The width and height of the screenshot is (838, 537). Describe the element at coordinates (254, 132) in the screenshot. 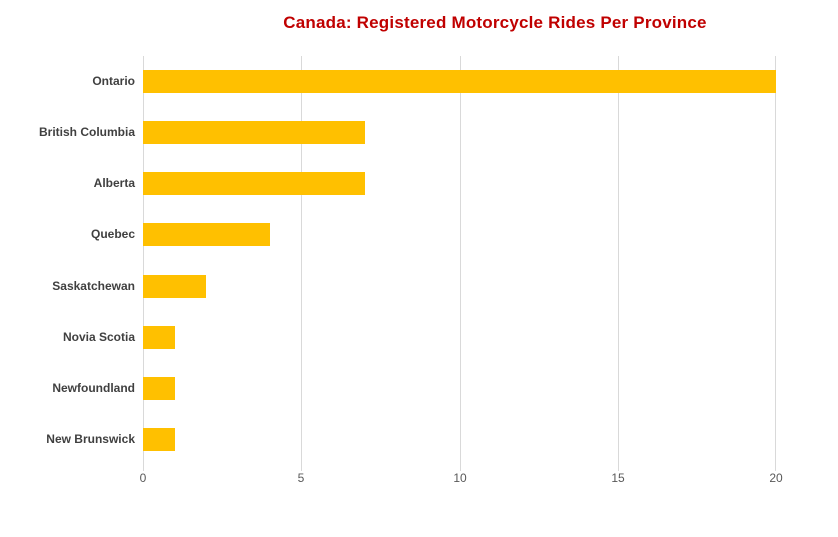

I see `bar-british-columbia` at that location.